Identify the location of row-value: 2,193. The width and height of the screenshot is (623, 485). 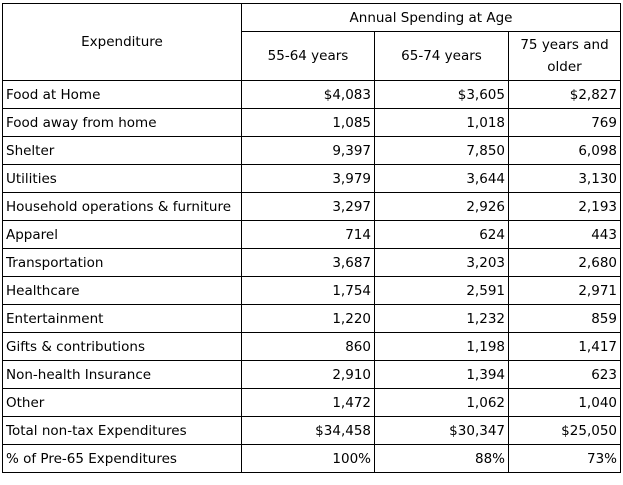
(564, 206).